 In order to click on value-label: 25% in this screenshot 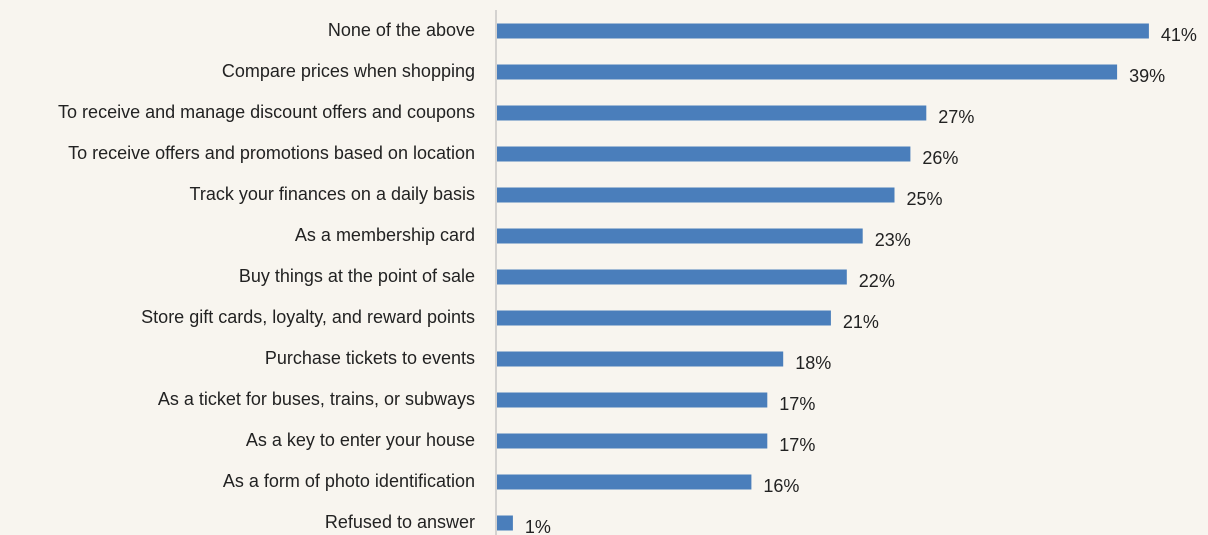, I will do `click(925, 199)`.